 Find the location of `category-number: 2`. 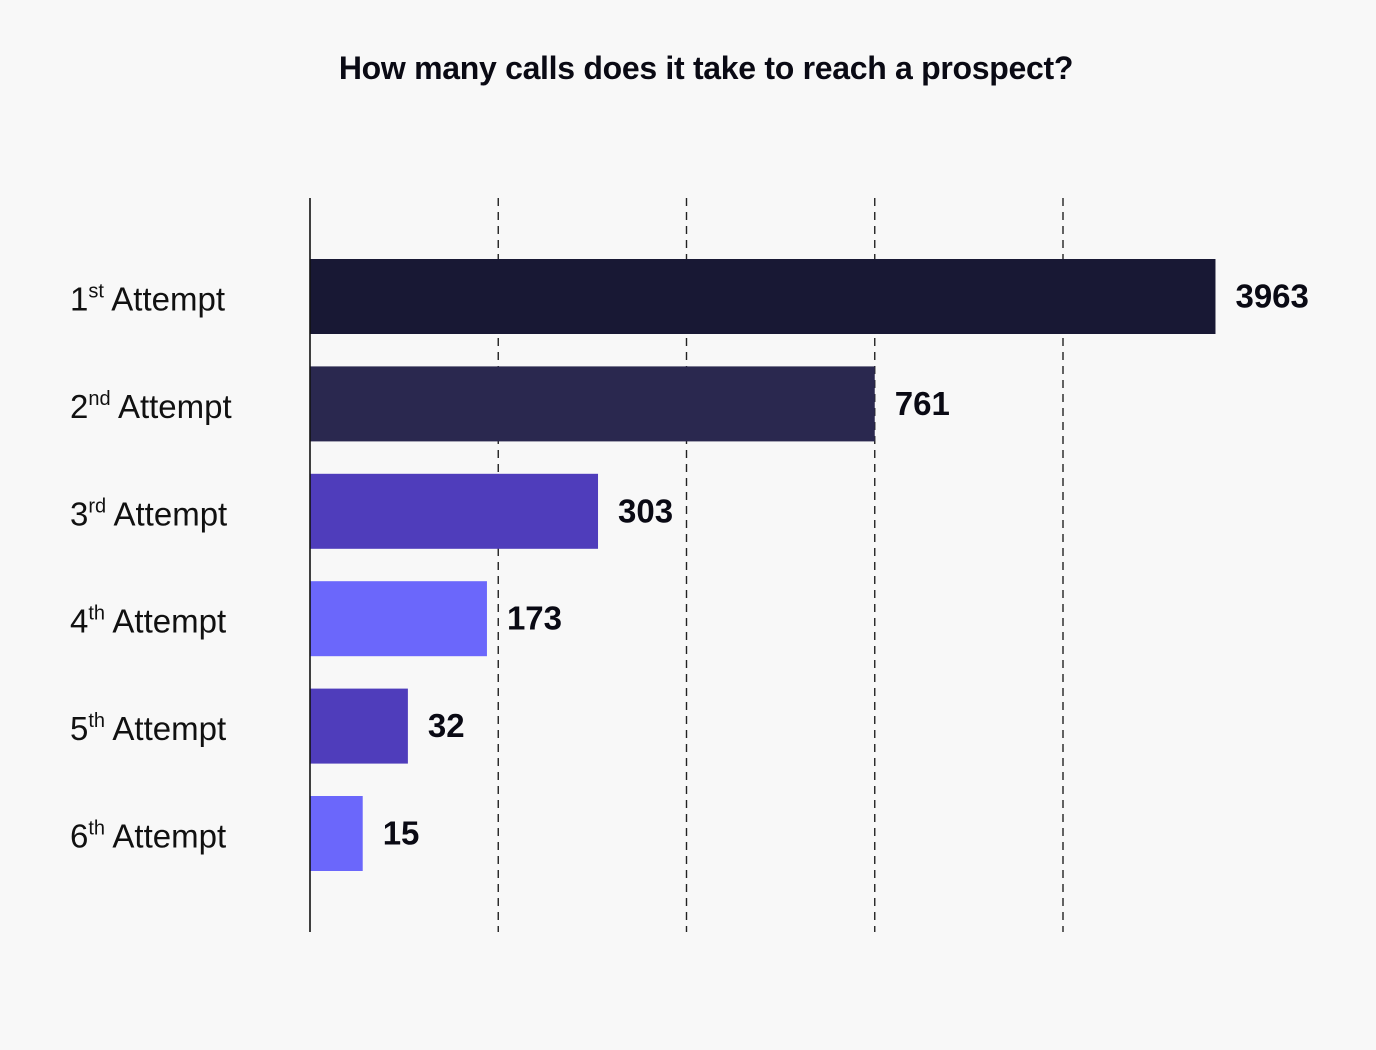

category-number: 2 is located at coordinates (79, 406).